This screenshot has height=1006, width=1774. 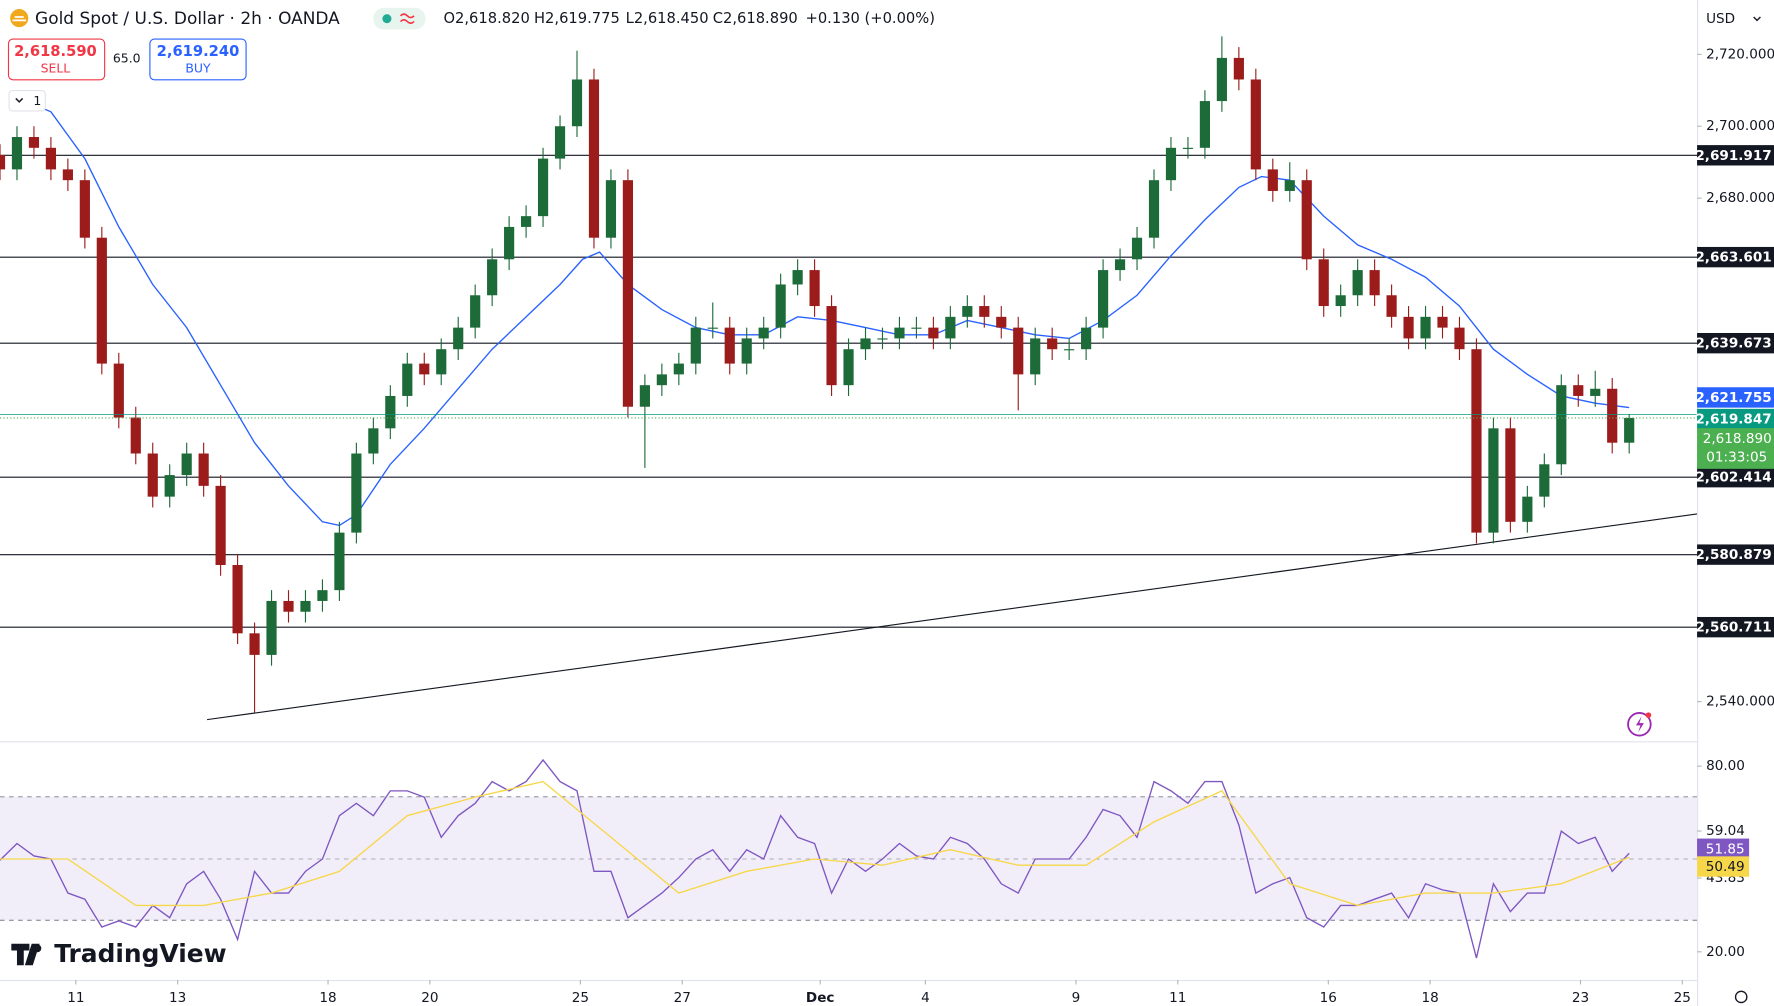 I want to click on x-tick-label: 16, so click(x=1328, y=998).